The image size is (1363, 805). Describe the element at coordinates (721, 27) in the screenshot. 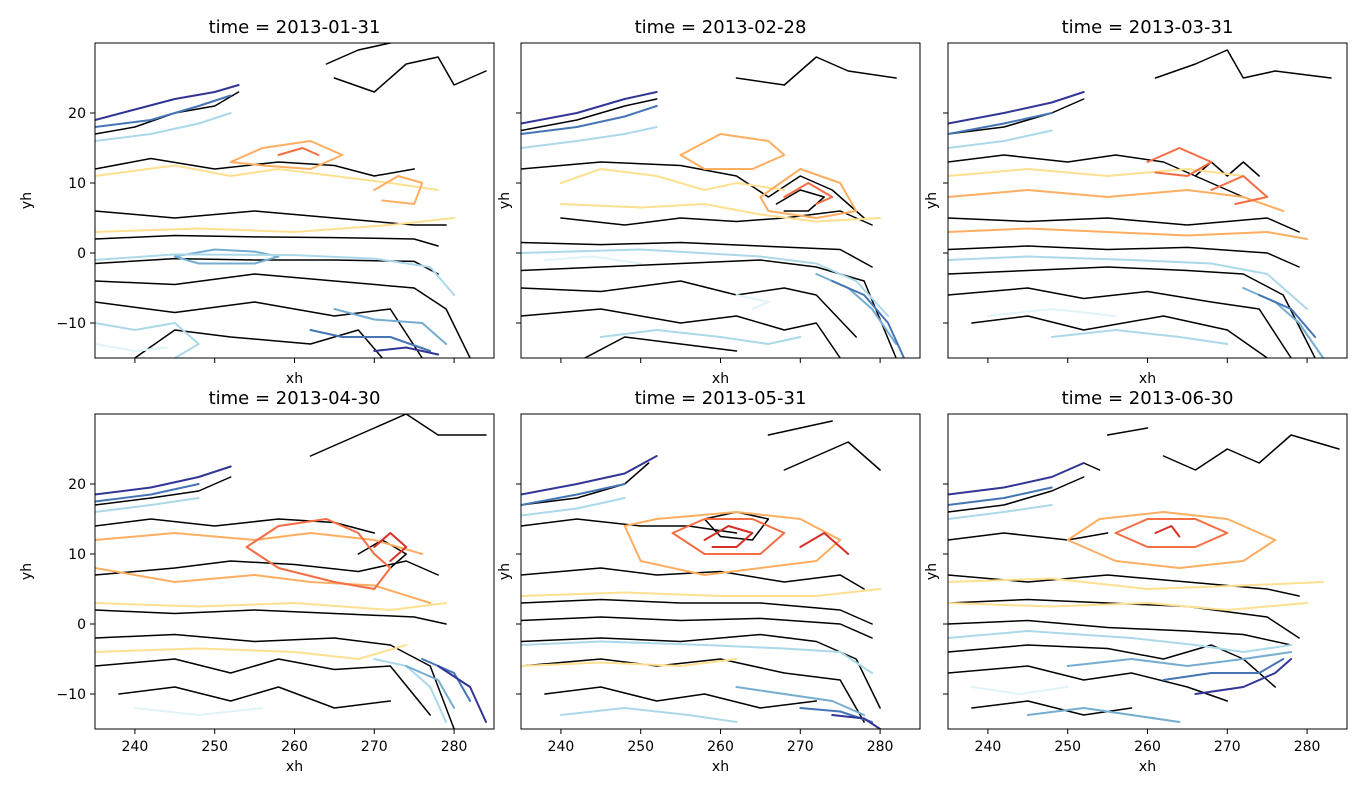

I see `panel-title: time = 2013-02-28` at that location.